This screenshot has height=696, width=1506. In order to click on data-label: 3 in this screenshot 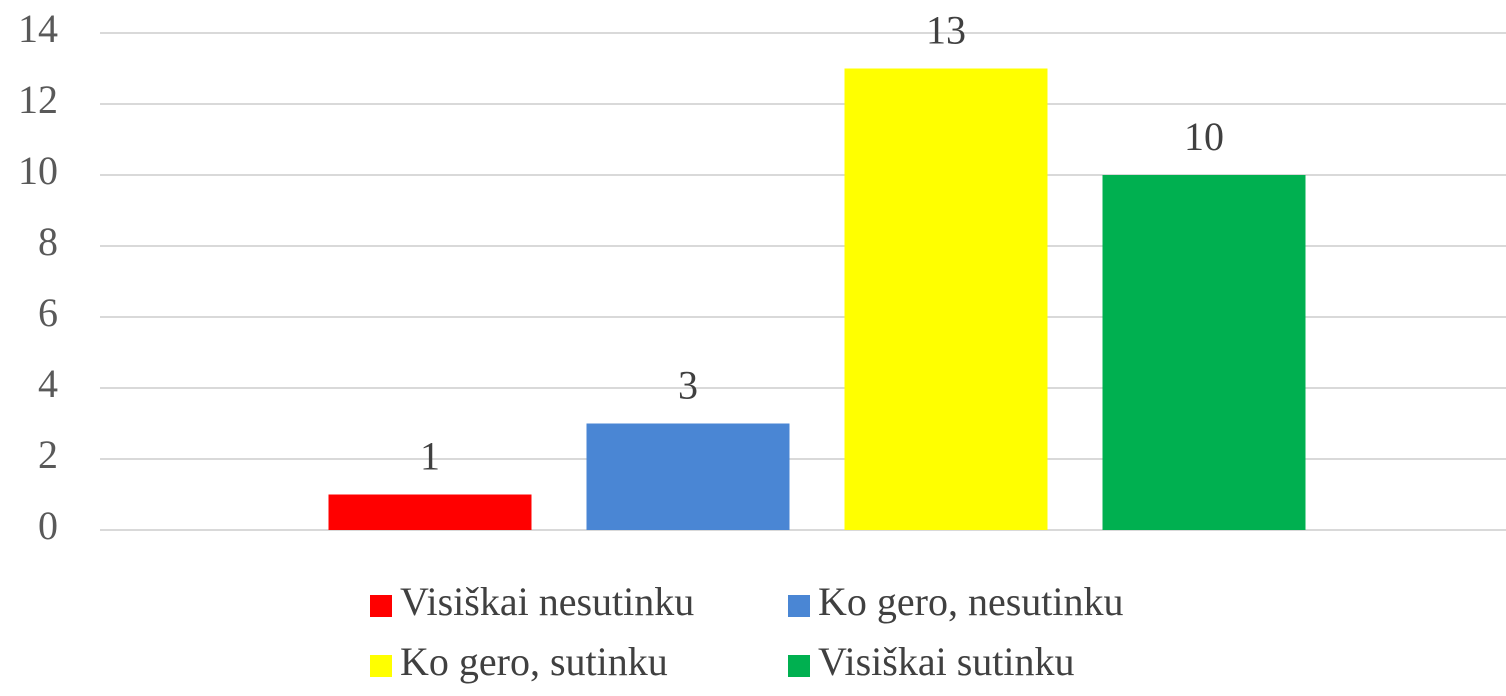, I will do `click(688, 385)`.